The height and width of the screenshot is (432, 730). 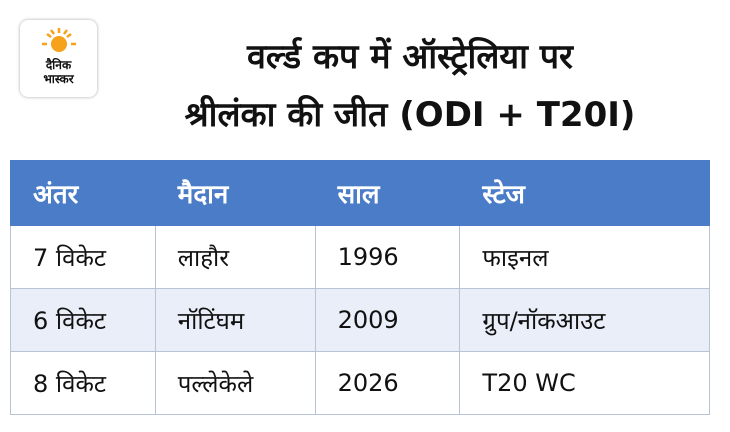 I want to click on table-cell: 1996, so click(x=387, y=257).